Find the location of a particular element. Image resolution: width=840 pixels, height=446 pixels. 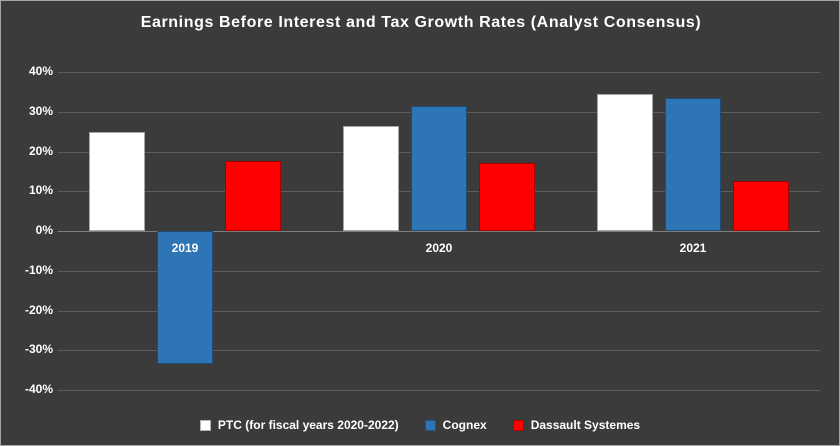

bar-cognex-2019 is located at coordinates (185, 298).